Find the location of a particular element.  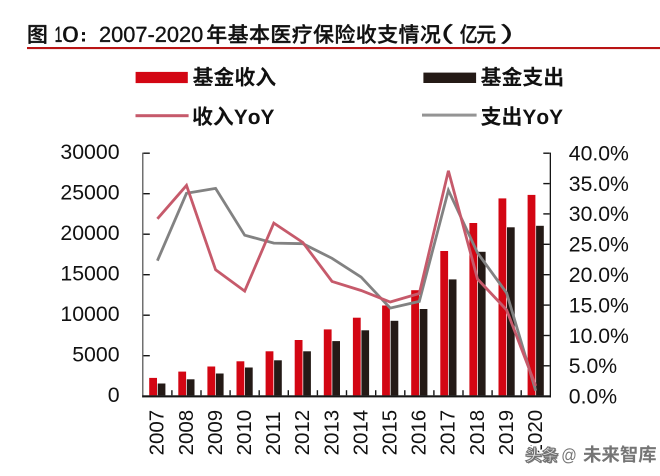

svg-text: 2018 is located at coordinates (477, 433).